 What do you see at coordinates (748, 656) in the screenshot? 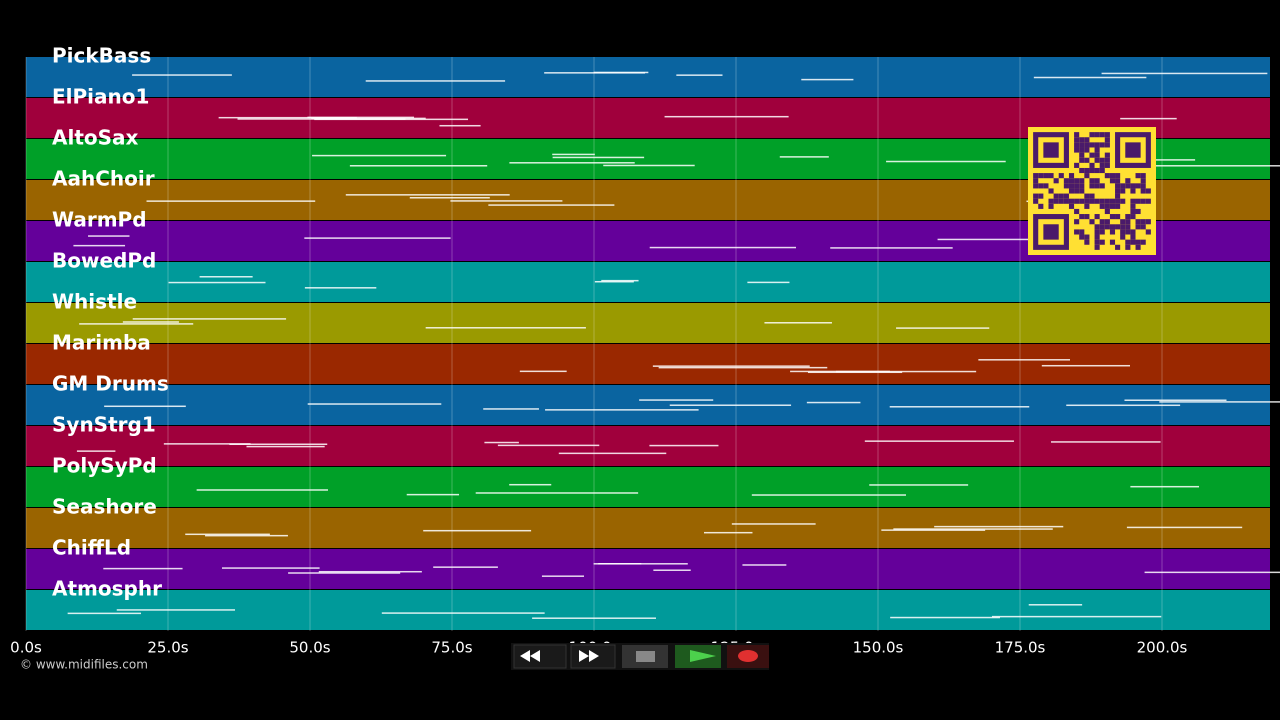
I see `record-button` at bounding box center [748, 656].